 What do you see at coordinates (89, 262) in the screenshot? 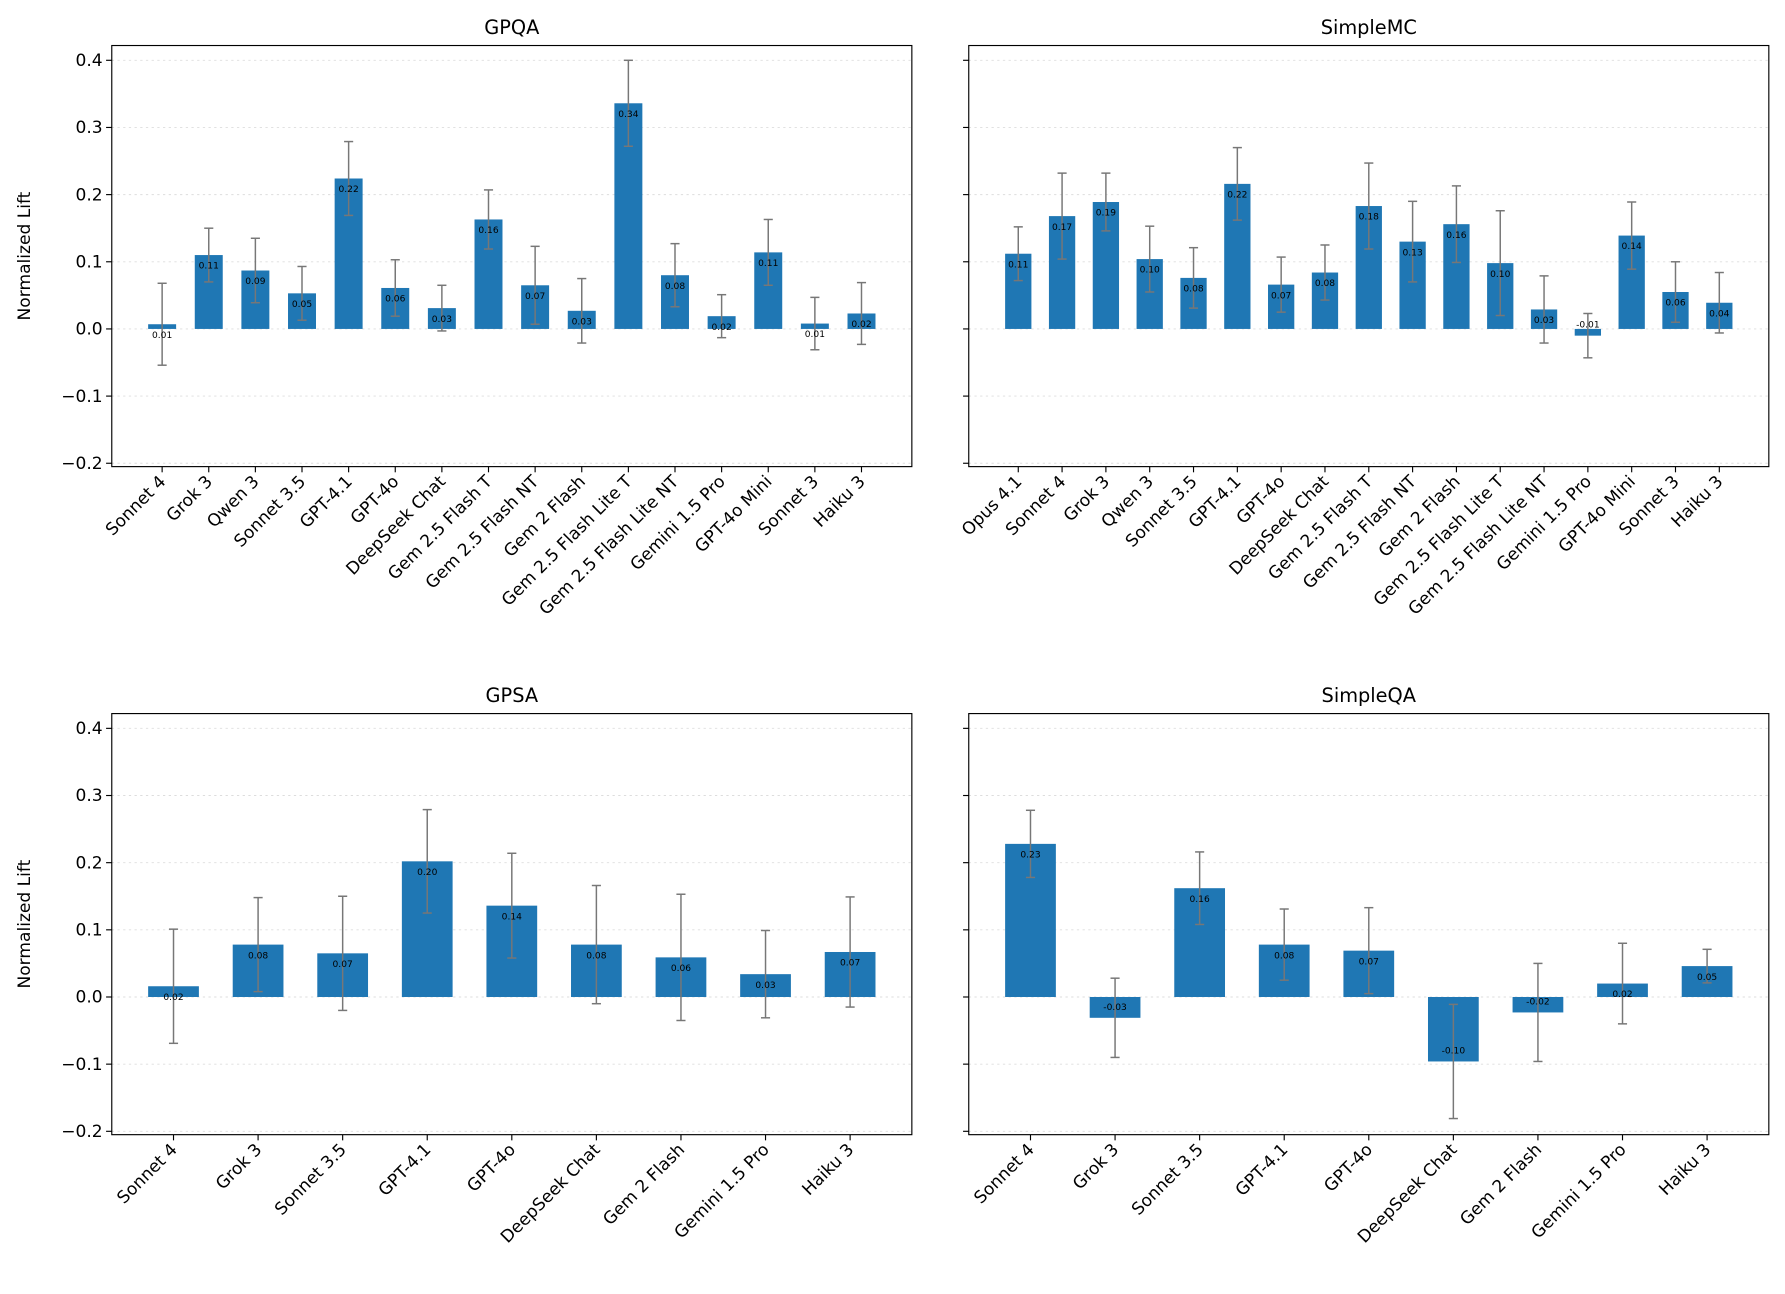
I see `y-tick-label: 0.1` at bounding box center [89, 262].